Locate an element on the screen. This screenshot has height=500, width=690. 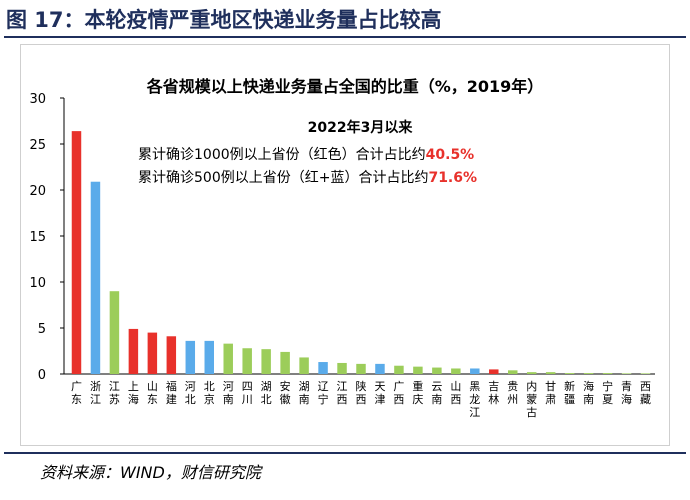
x-tick-char: 川 is located at coordinates (247, 399).